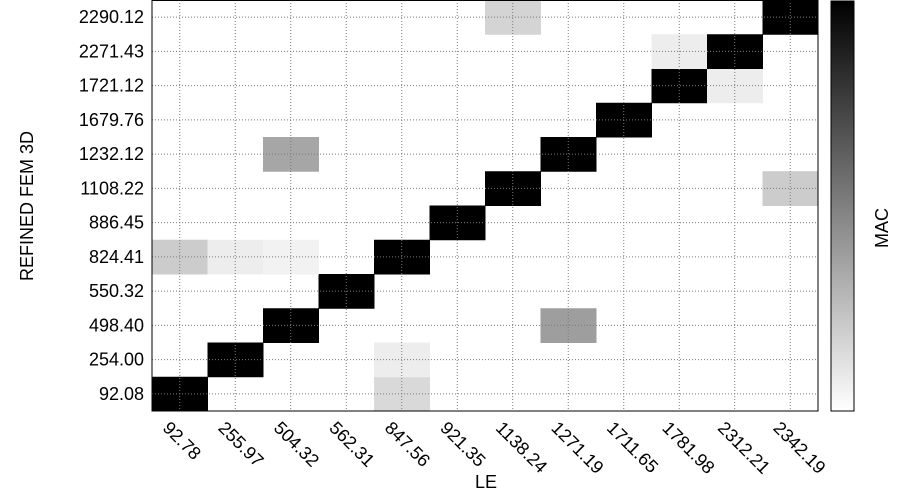  I want to click on y-tick-label: 498.40, so click(116, 325).